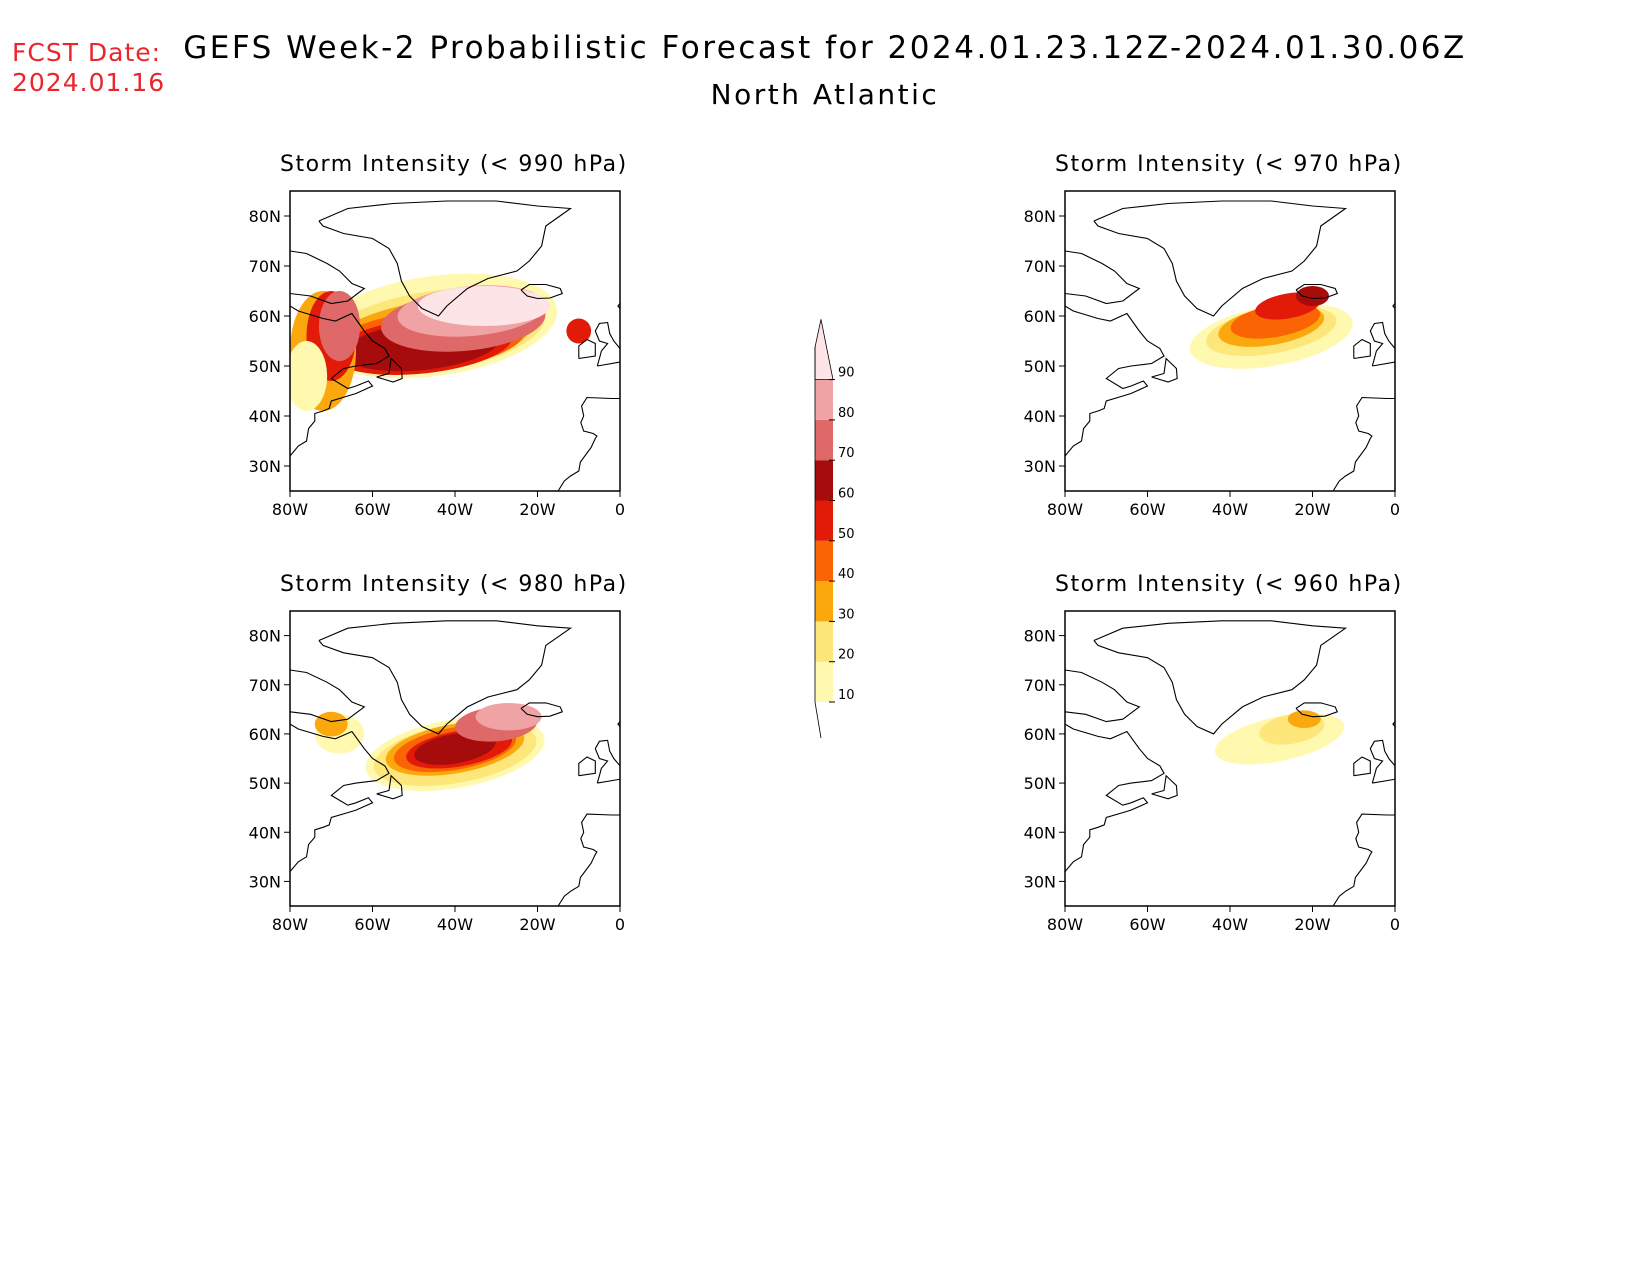 The height and width of the screenshot is (1275, 1650). What do you see at coordinates (1229, 584) in the screenshot?
I see `panel-title-960: Storm Intensity (< 960 hPa)` at bounding box center [1229, 584].